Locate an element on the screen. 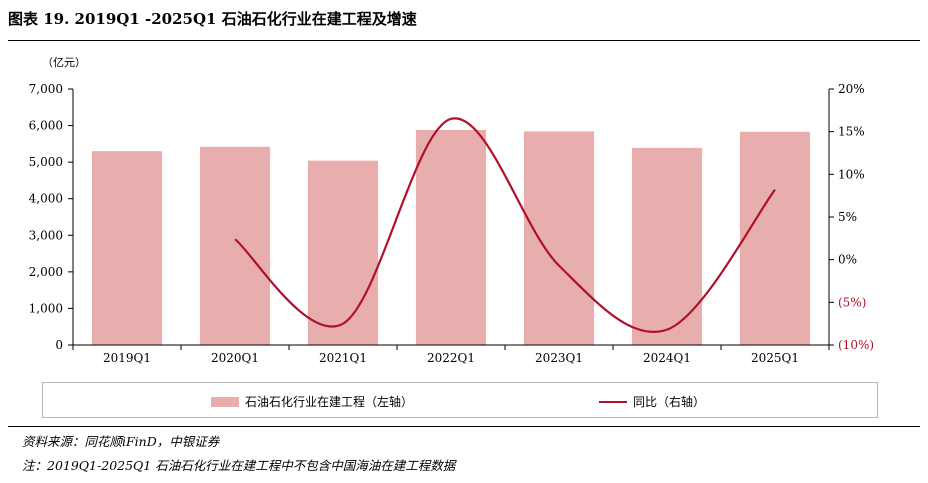 The height and width of the screenshot is (483, 928). right-tick-label-0: 0% is located at coordinates (847, 260).